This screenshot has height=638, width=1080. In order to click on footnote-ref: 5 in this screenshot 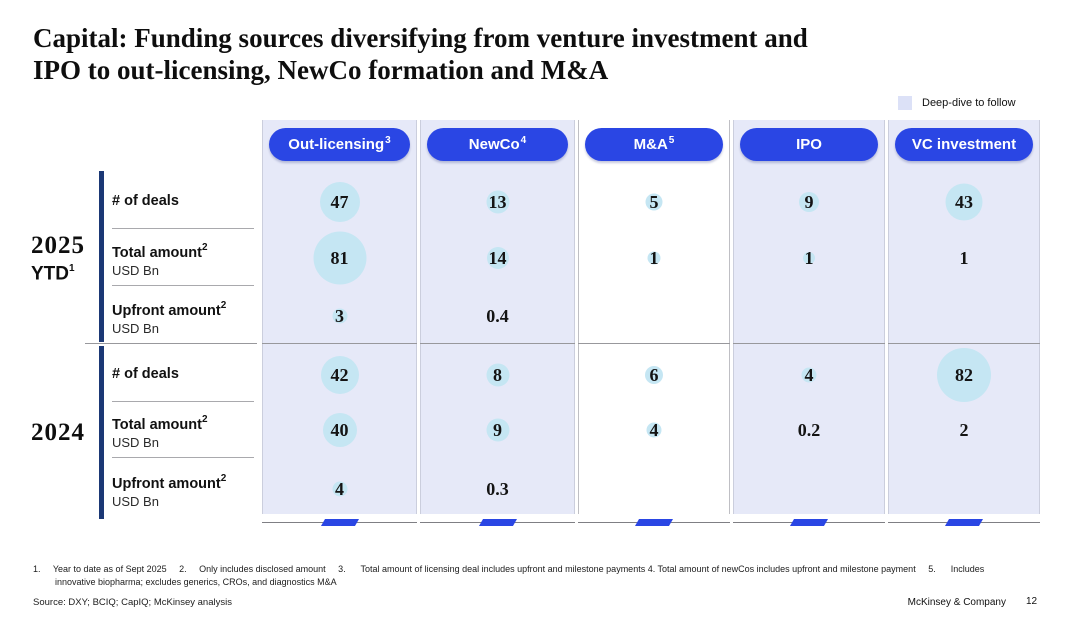, I will do `click(671, 140)`.